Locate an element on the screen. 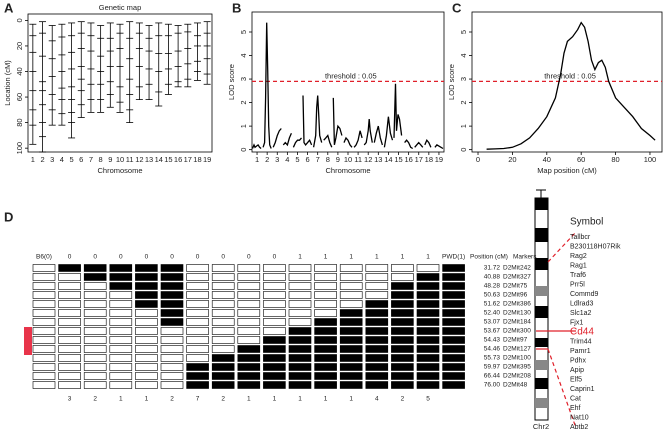  marker-position: 51.62 is located at coordinates (492, 304).